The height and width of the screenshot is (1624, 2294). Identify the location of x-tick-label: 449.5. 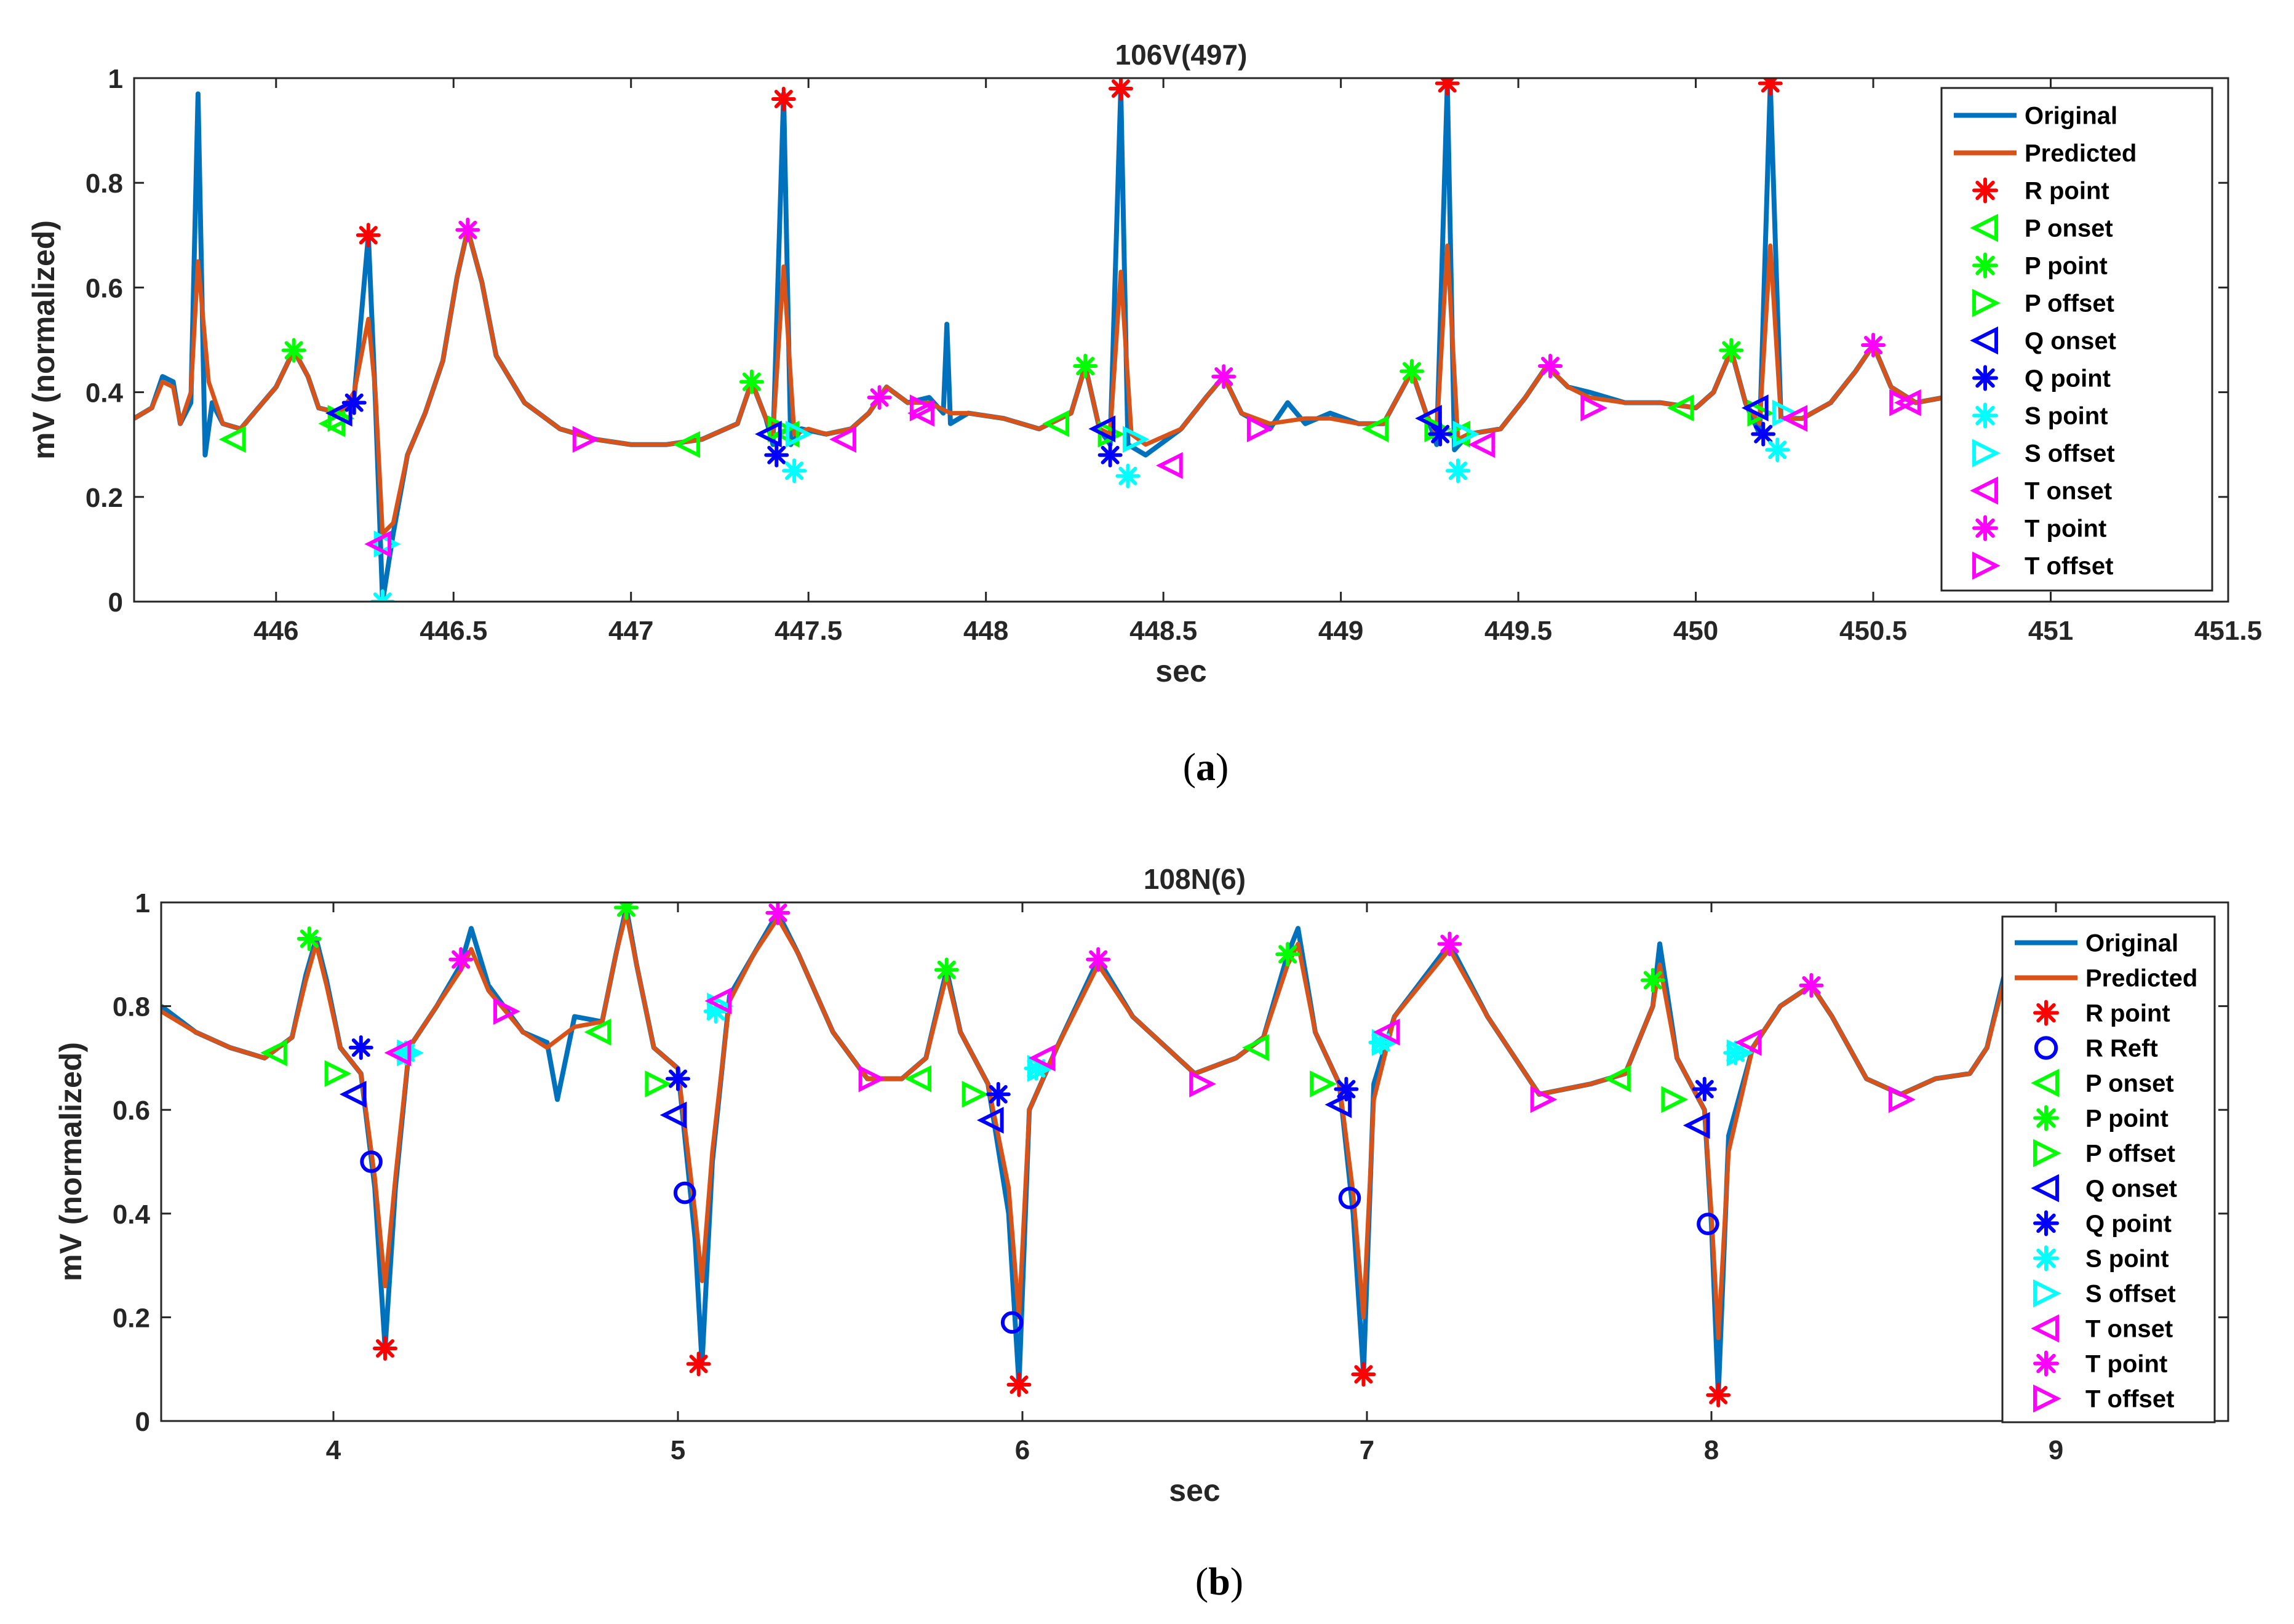
(1518, 631).